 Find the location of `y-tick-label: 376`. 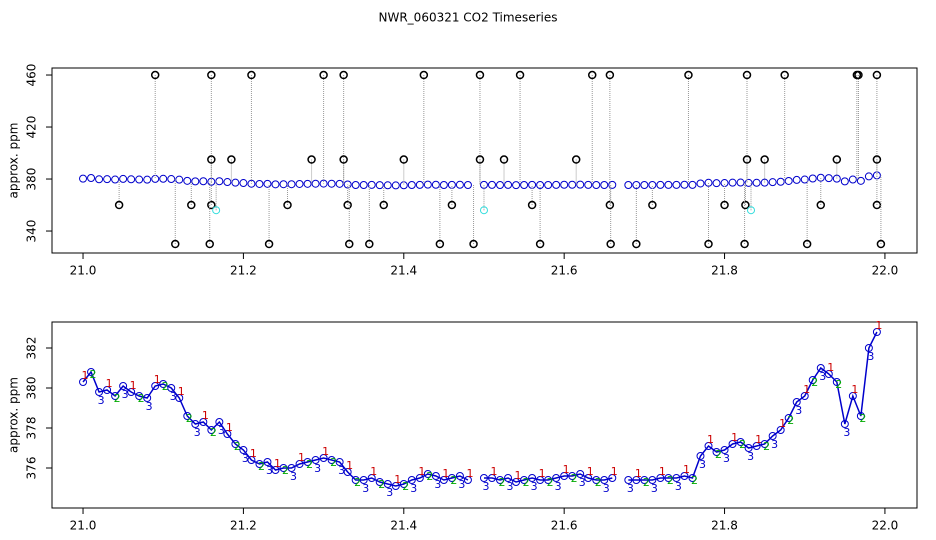

y-tick-label: 376 is located at coordinates (32, 468).